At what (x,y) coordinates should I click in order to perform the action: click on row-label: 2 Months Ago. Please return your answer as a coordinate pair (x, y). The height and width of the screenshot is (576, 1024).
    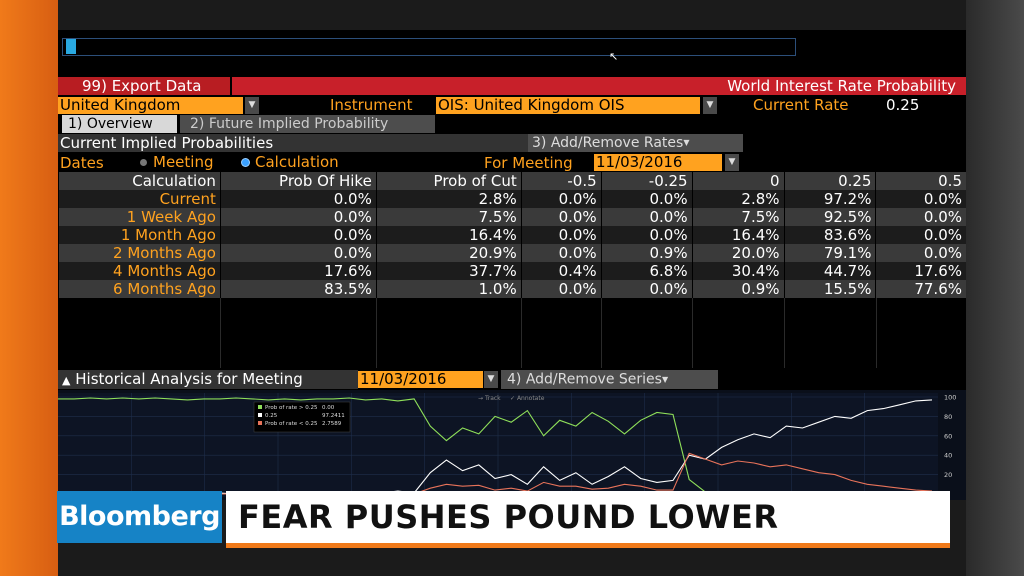
    Looking at the image, I should click on (139, 253).